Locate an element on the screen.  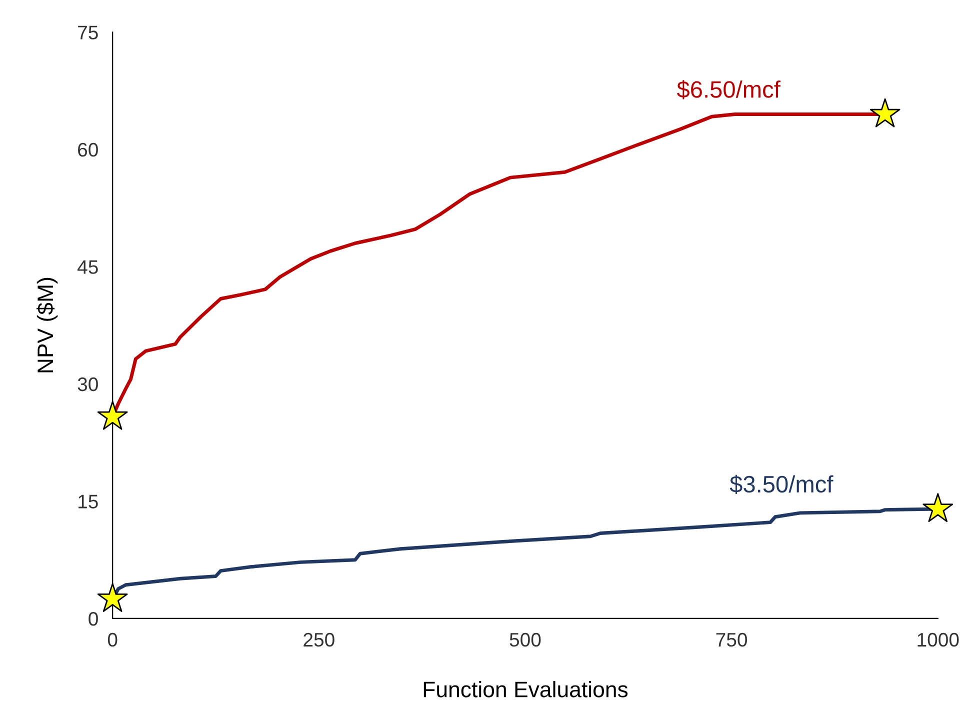
y-axis-title: NPV ($M) is located at coordinates (47, 325).